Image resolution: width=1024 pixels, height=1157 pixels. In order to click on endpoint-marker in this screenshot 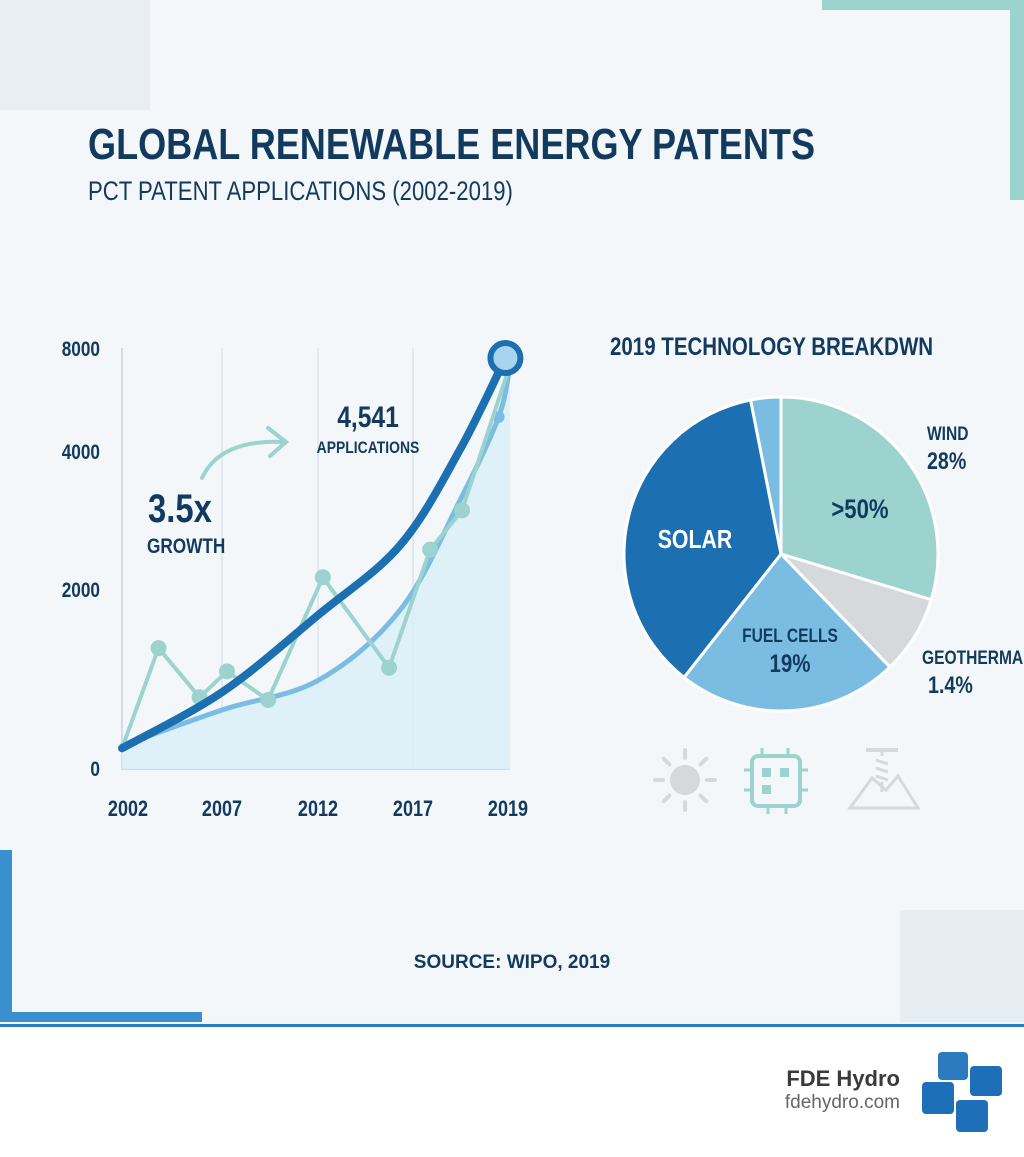, I will do `click(505, 358)`.